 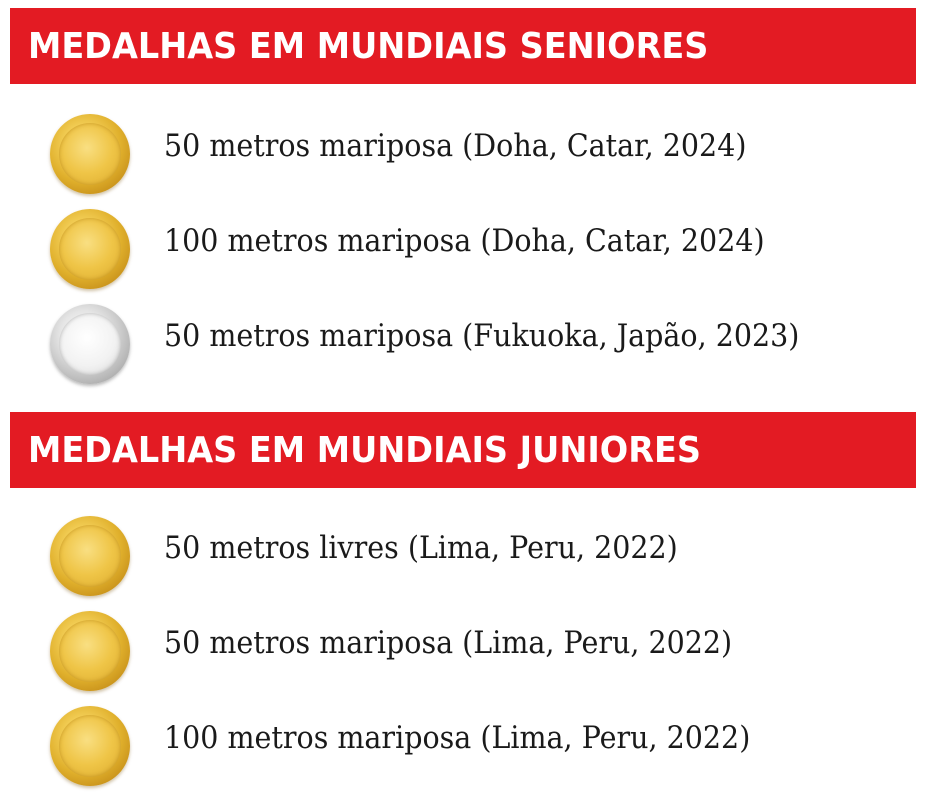 I want to click on section-banner-juniores: MEDALHAS EM MUNDIAIS JUNIORES, so click(x=463, y=450).